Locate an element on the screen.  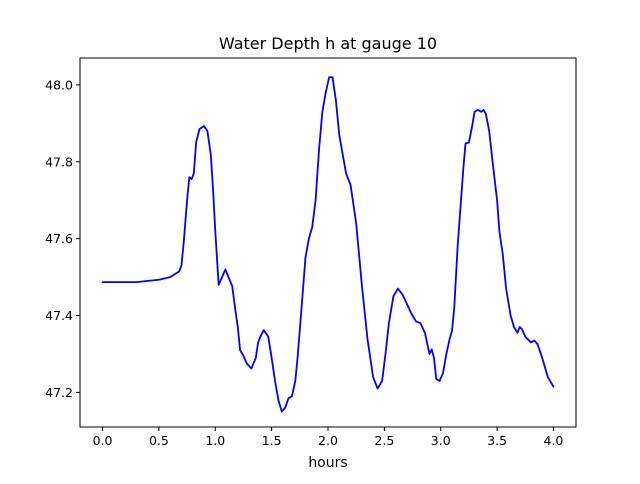
x-axis: 0.0 0.5 1.0 1.5 2.0 2.5 3.0 3.5 4.0 is located at coordinates (328, 437).